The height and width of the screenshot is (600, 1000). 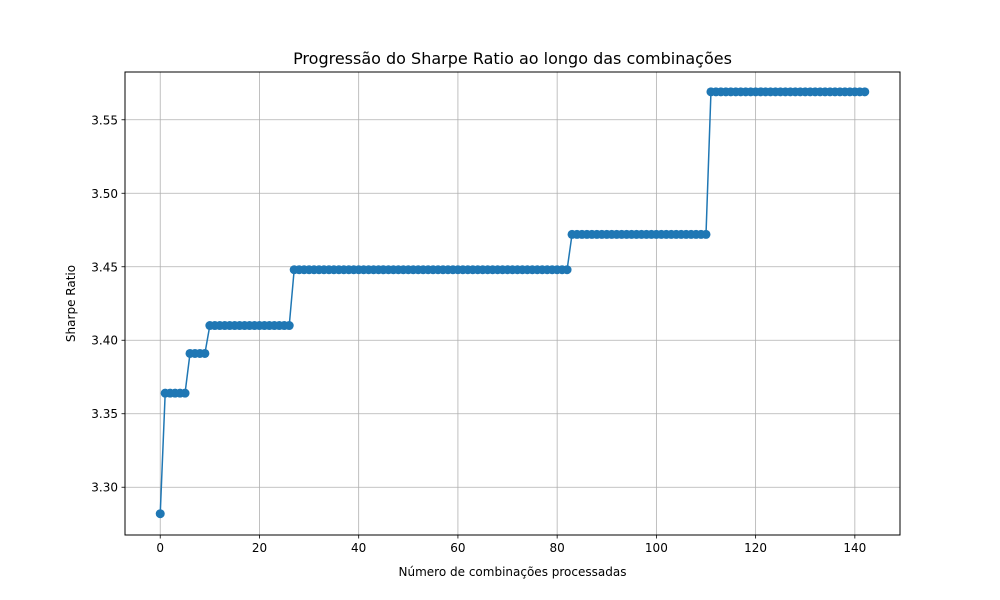 What do you see at coordinates (755, 548) in the screenshot?
I see `x-tick-label: 120` at bounding box center [755, 548].